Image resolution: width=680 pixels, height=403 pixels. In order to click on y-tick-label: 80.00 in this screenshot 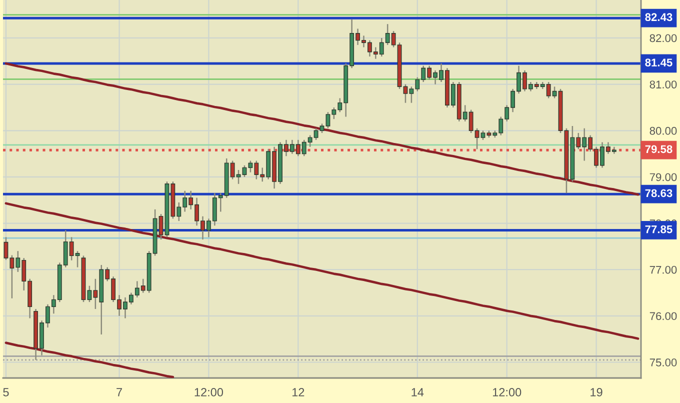, I will do `click(663, 130)`.